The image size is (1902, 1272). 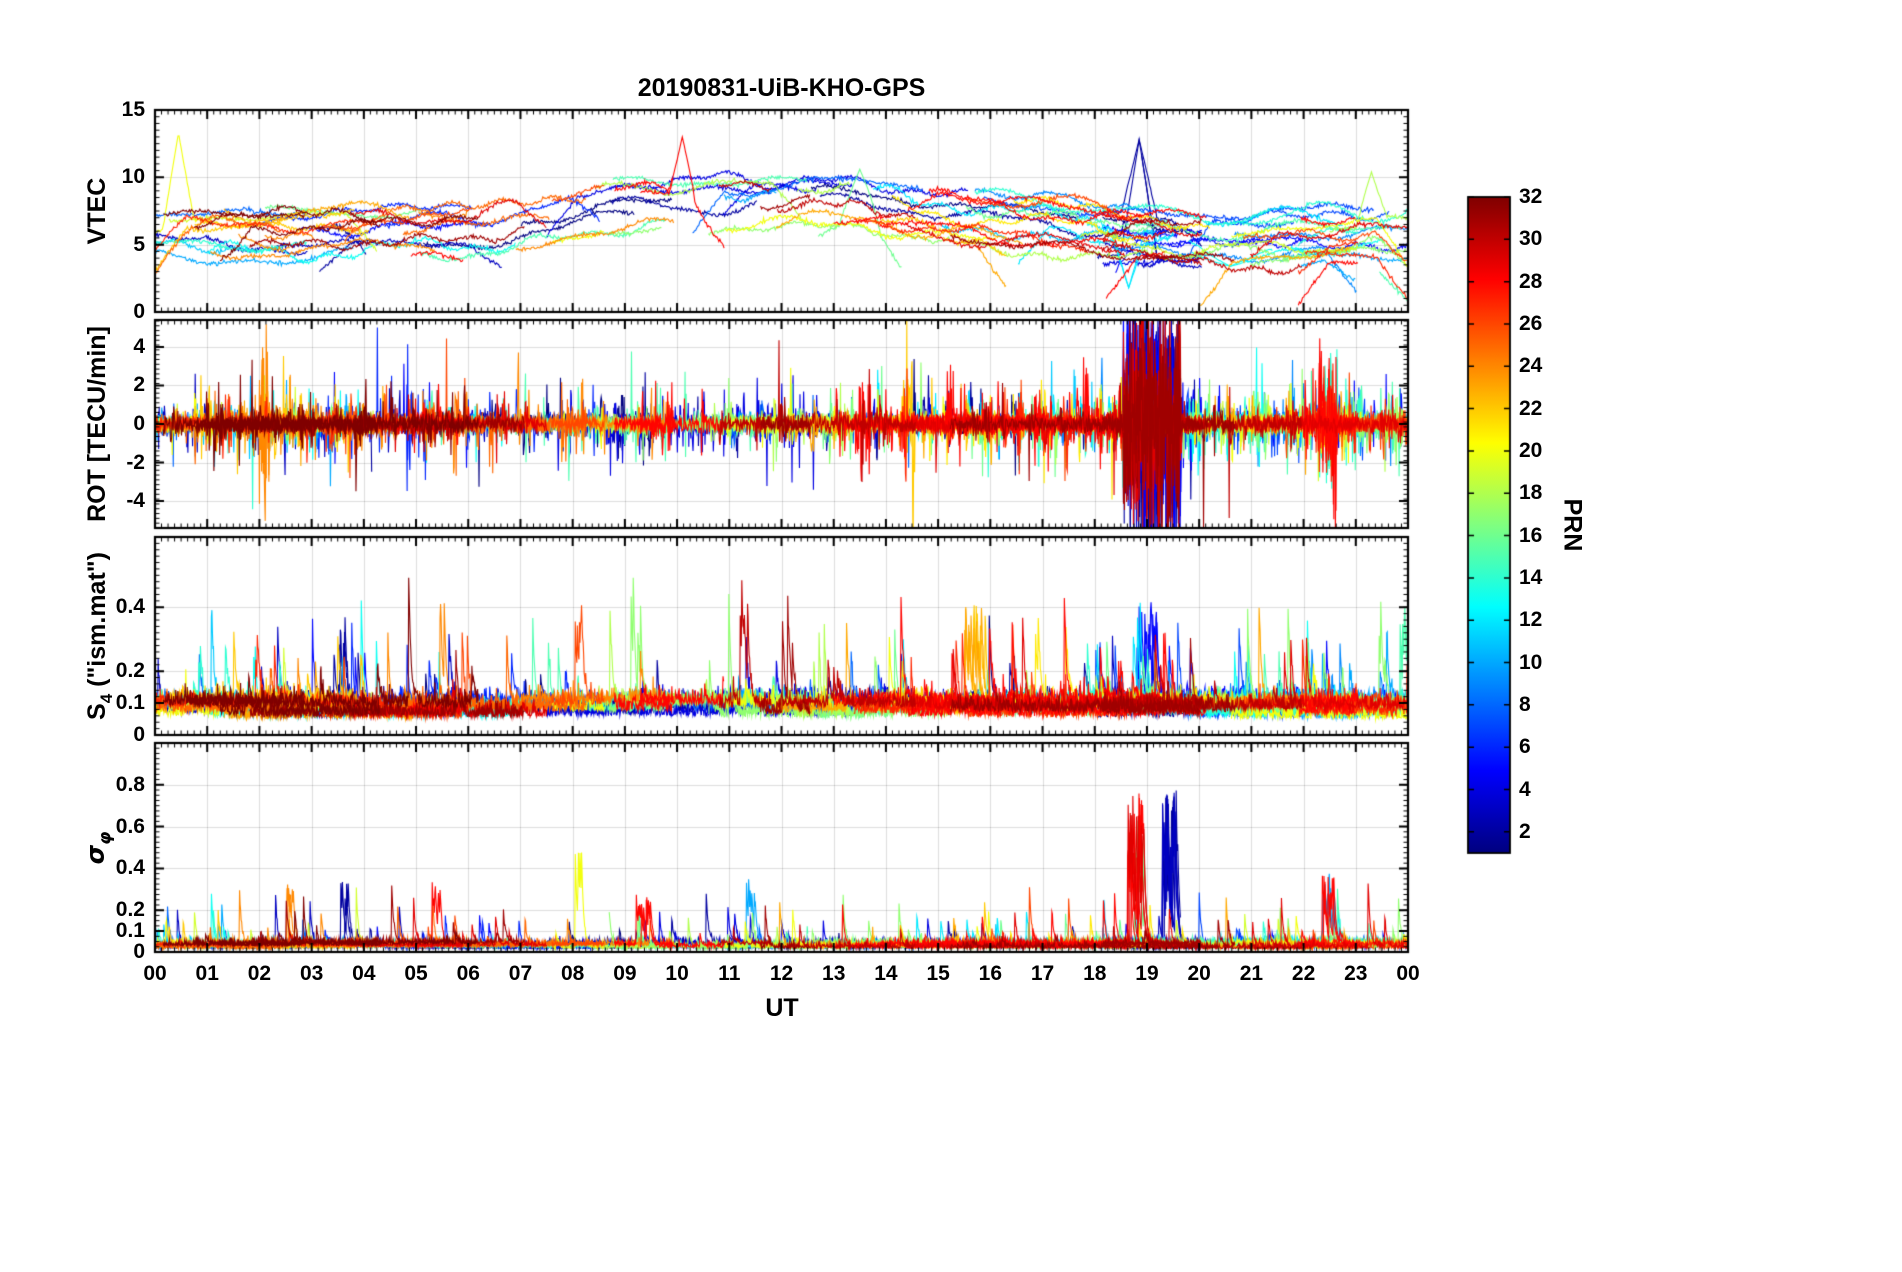 What do you see at coordinates (1572, 525) in the screenshot?
I see `colorbar-label: PRN` at bounding box center [1572, 525].